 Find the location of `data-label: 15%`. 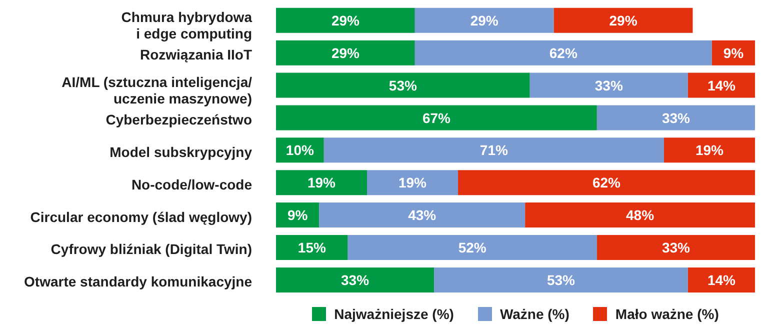

data-label: 15% is located at coordinates (312, 248).